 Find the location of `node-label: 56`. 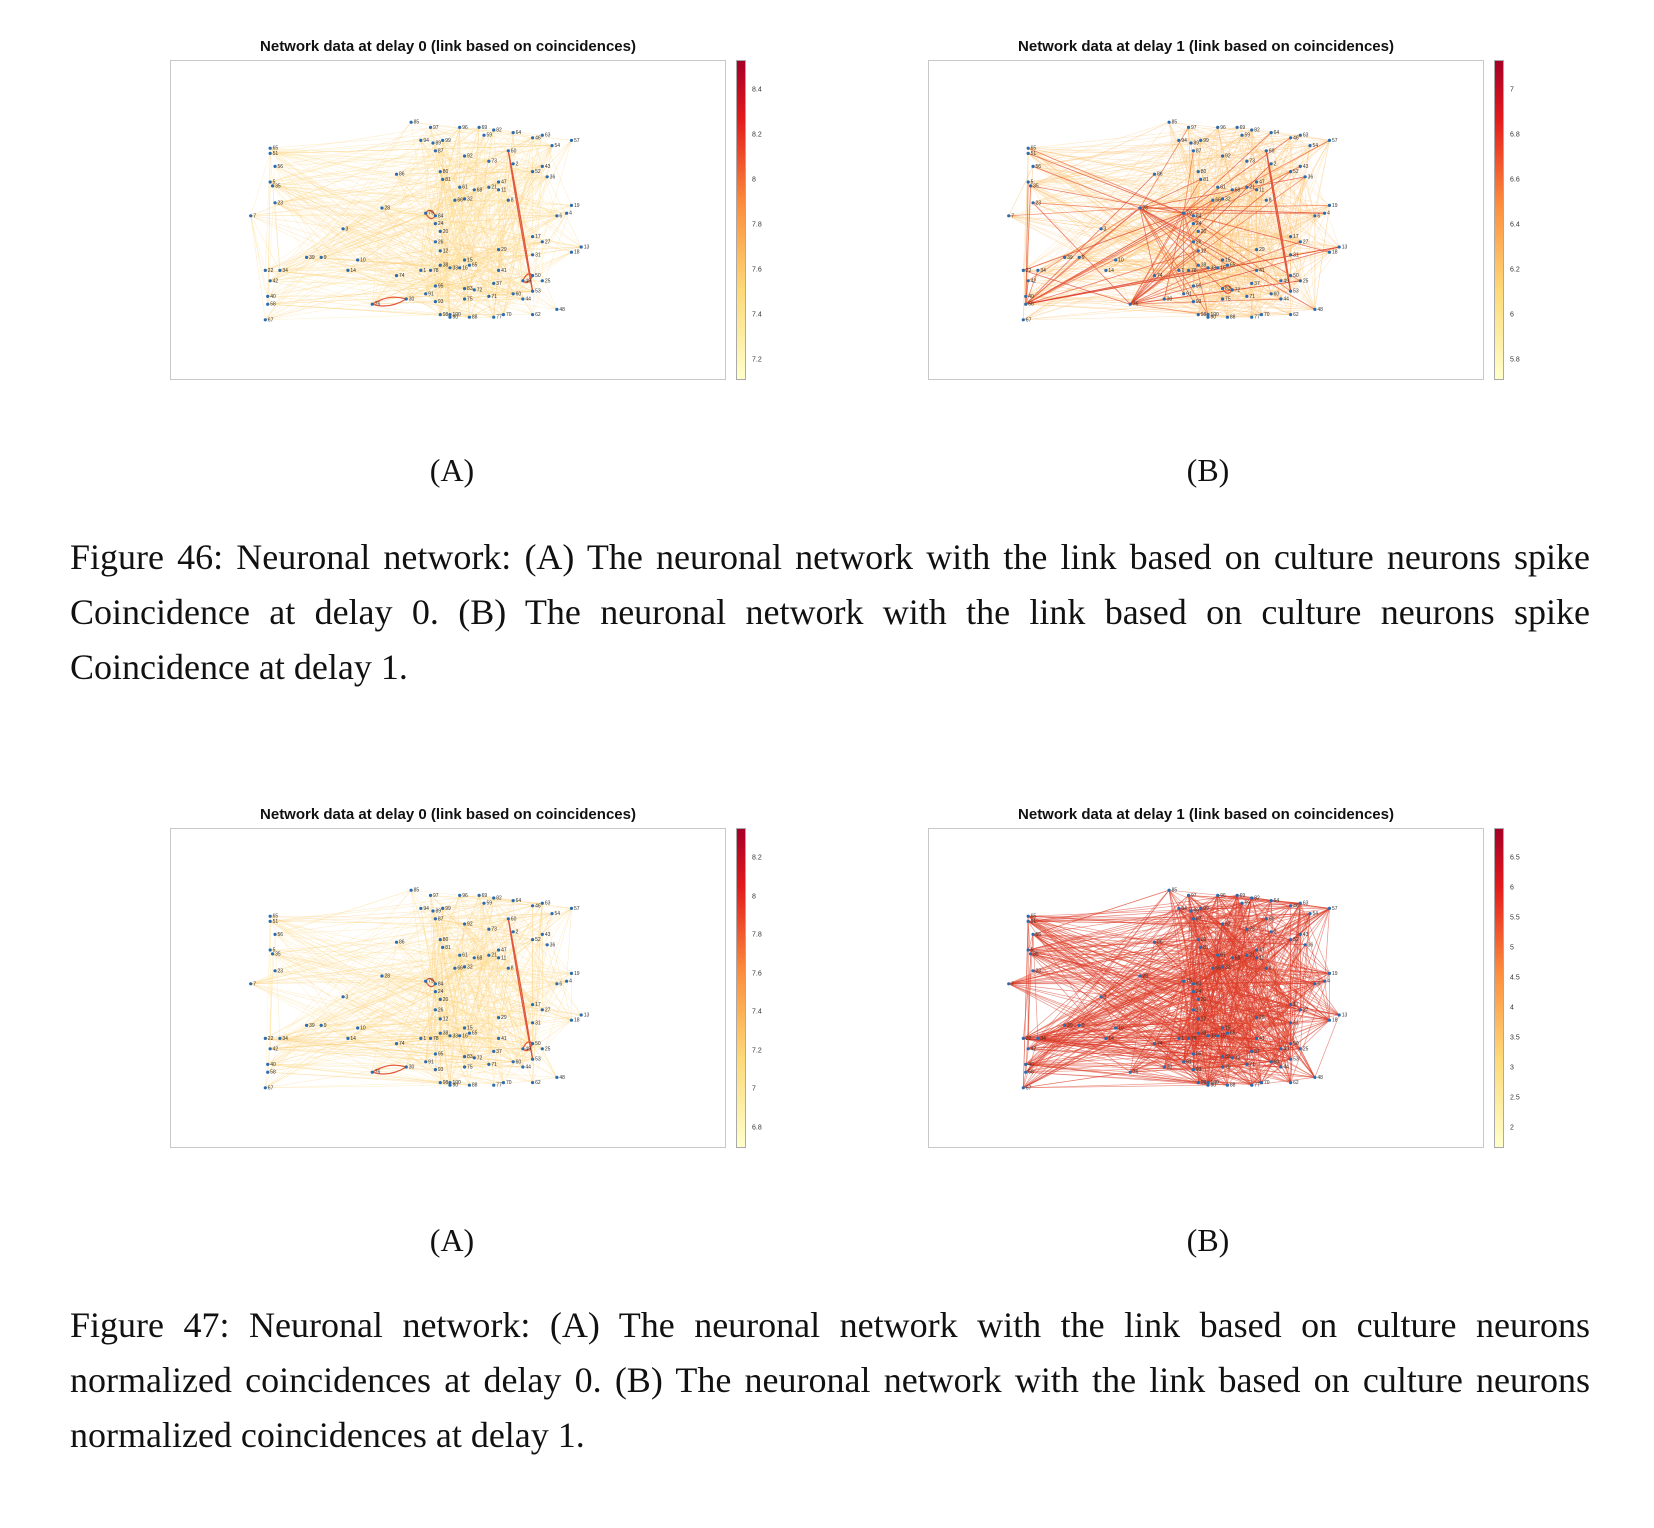

node-label: 56 is located at coordinates (281, 167).